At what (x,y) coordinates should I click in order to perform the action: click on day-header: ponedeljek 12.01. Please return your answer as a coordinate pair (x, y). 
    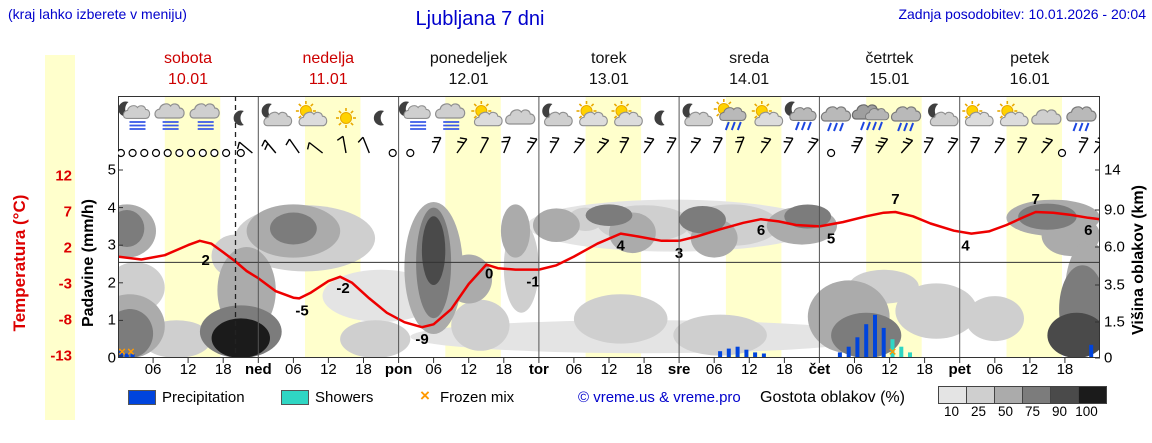
    Looking at the image, I should click on (469, 69).